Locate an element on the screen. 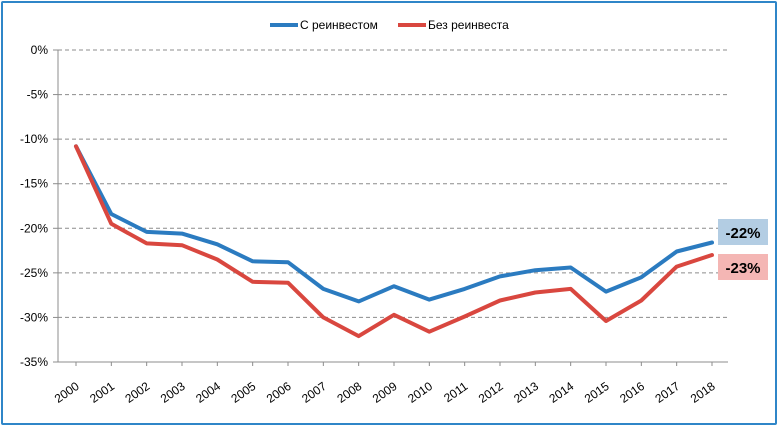 The width and height of the screenshot is (778, 425). x-tick-label: 2012 is located at coordinates (491, 392).